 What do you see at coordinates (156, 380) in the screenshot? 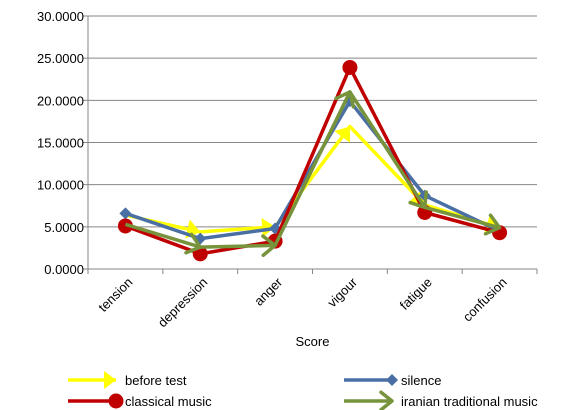
I see `legend-label: before test` at bounding box center [156, 380].